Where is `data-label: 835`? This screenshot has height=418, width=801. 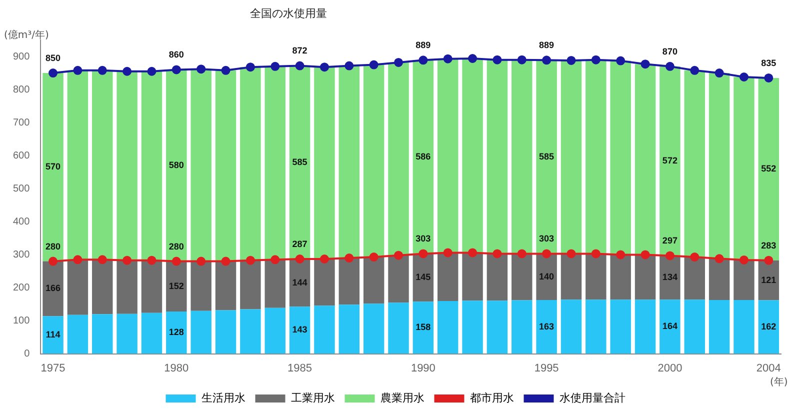
data-label: 835 is located at coordinates (768, 63).